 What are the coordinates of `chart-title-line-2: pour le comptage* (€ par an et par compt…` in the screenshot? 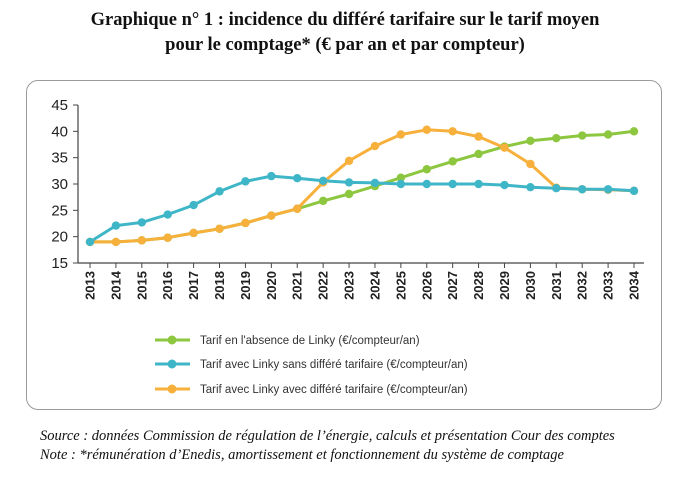 It's located at (345, 45).